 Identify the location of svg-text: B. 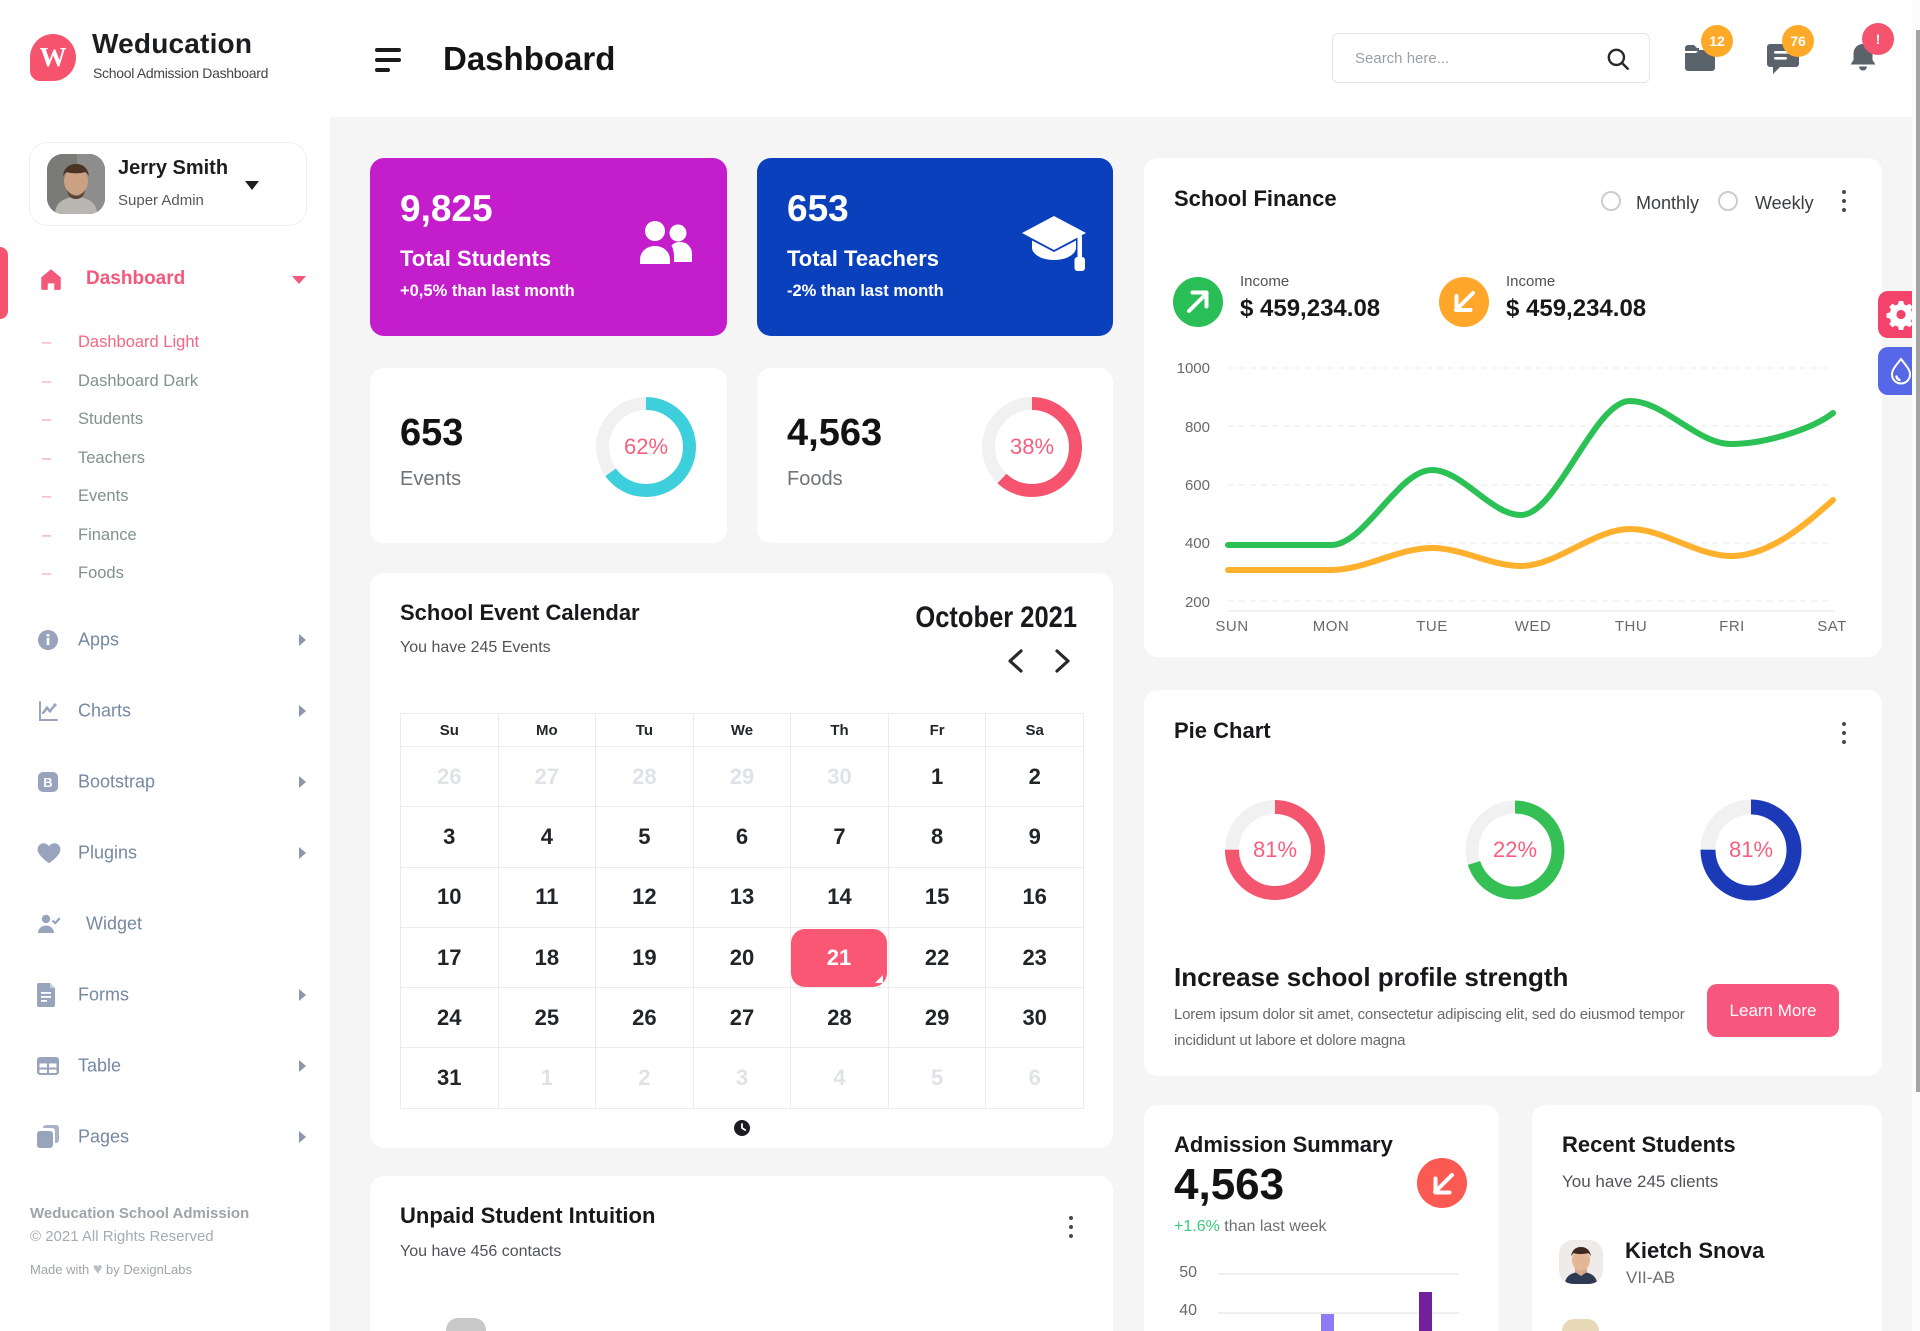
(47, 782).